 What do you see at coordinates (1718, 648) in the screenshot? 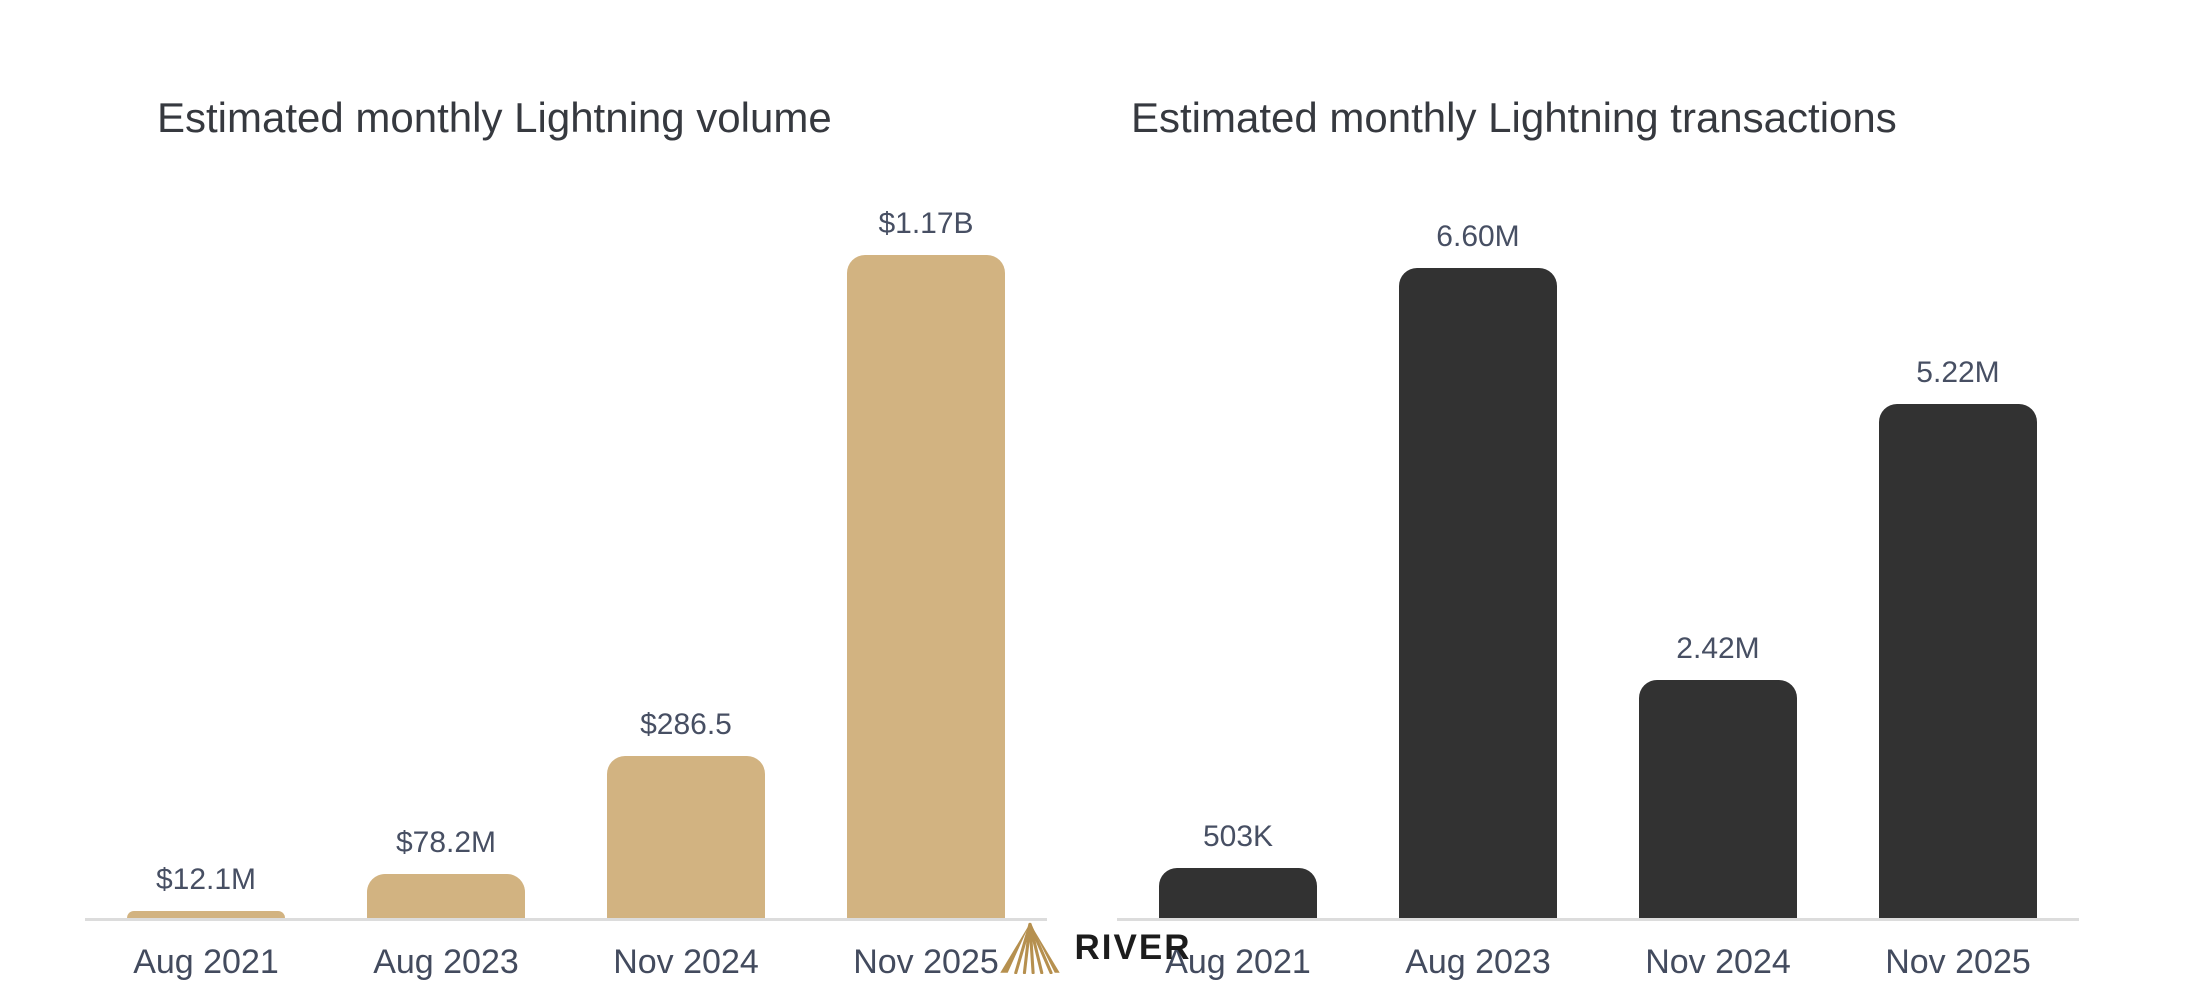
I see `bar-value-label: 2.42M` at bounding box center [1718, 648].